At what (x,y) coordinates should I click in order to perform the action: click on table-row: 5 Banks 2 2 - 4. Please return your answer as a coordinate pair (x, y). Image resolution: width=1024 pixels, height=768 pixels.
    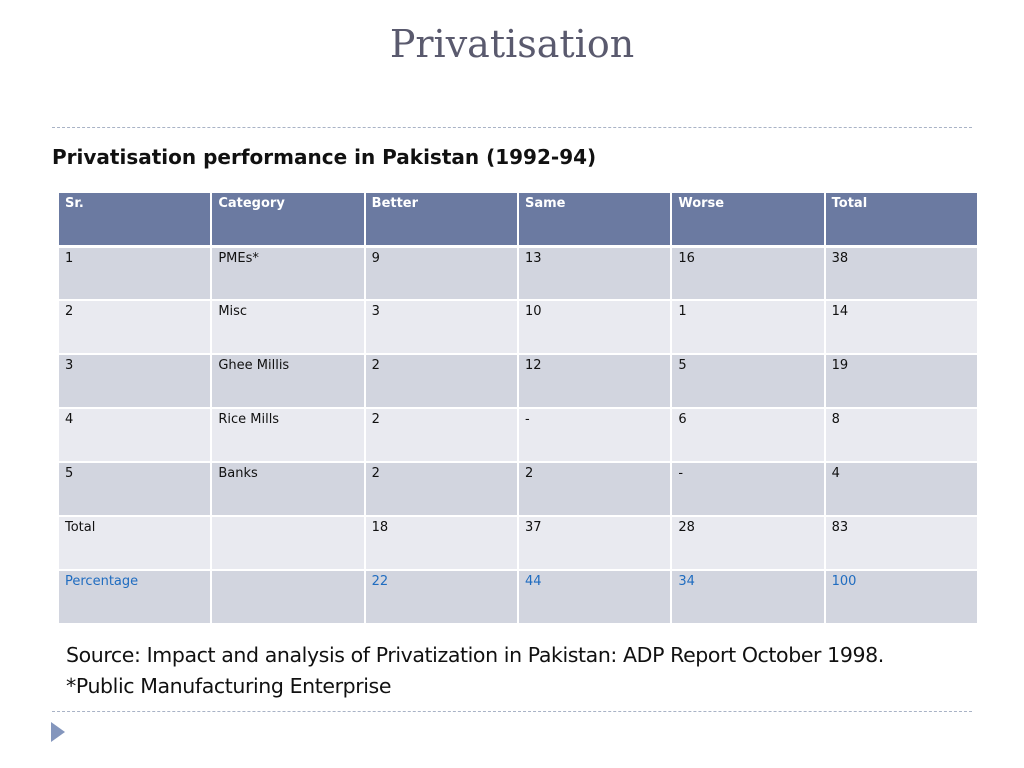
    Looking at the image, I should click on (517, 489).